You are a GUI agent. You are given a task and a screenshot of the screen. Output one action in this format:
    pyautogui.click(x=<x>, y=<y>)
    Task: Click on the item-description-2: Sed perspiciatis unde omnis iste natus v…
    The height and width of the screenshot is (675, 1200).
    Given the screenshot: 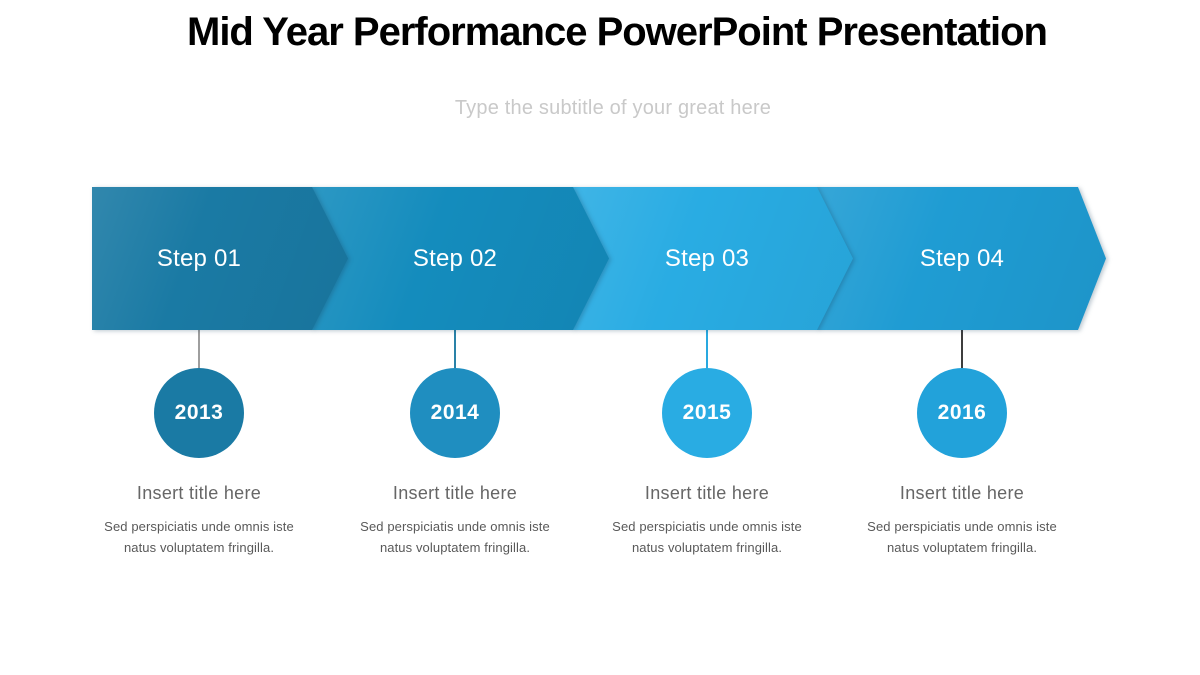 What is the action you would take?
    pyautogui.click(x=455, y=537)
    